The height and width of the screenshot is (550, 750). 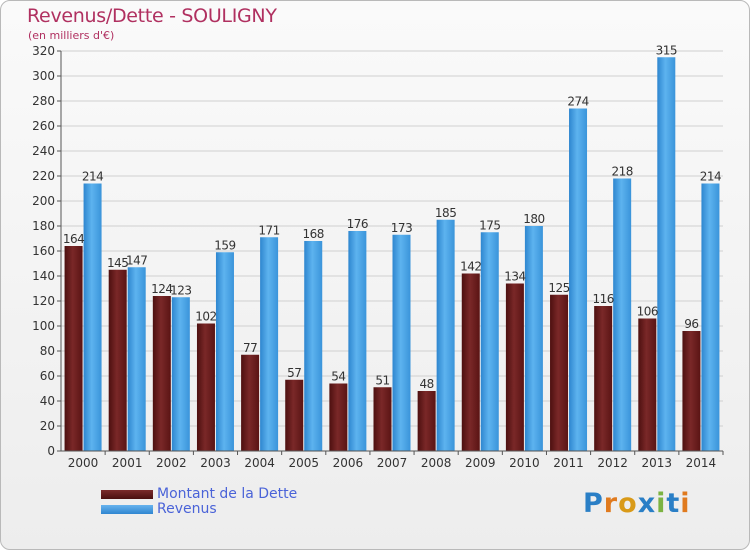 What do you see at coordinates (215, 463) in the screenshot?
I see `x-tick-label: 2003` at bounding box center [215, 463].